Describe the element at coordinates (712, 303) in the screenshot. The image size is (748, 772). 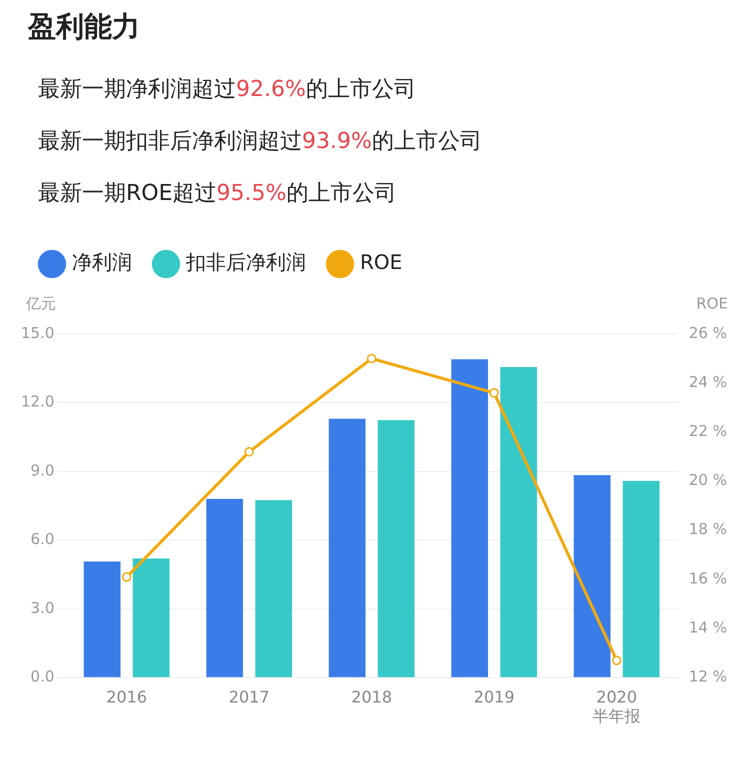
I see `y2-axis-title: ROE` at that location.